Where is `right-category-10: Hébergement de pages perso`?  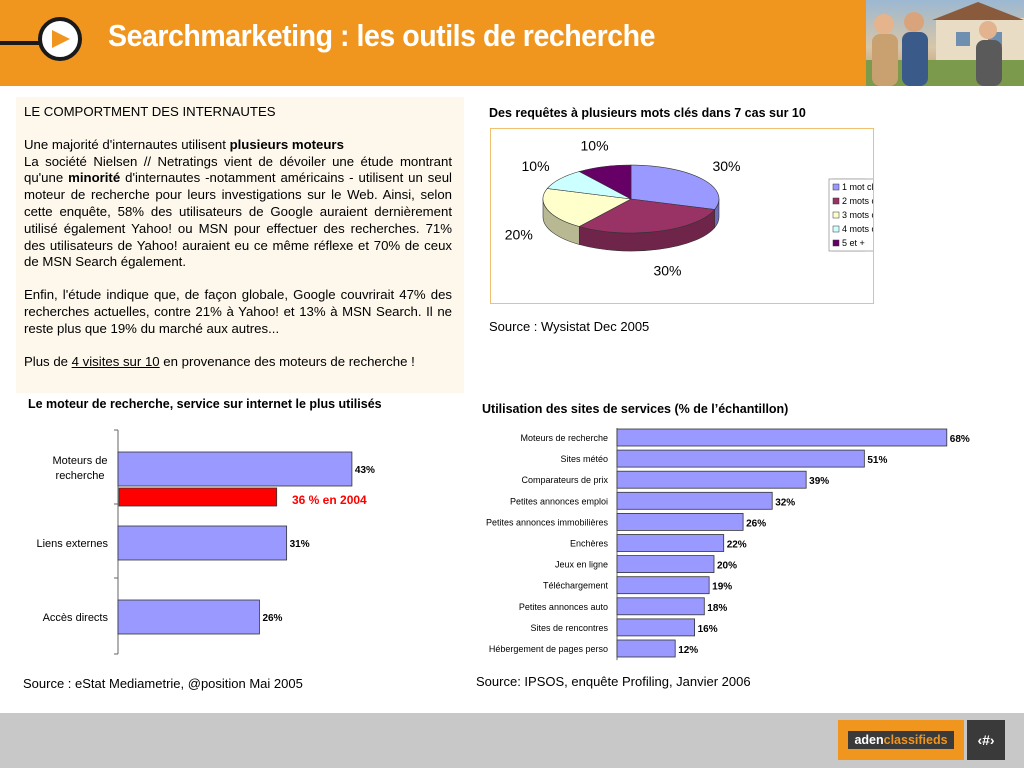
right-category-10: Hébergement de pages perso is located at coordinates (548, 649).